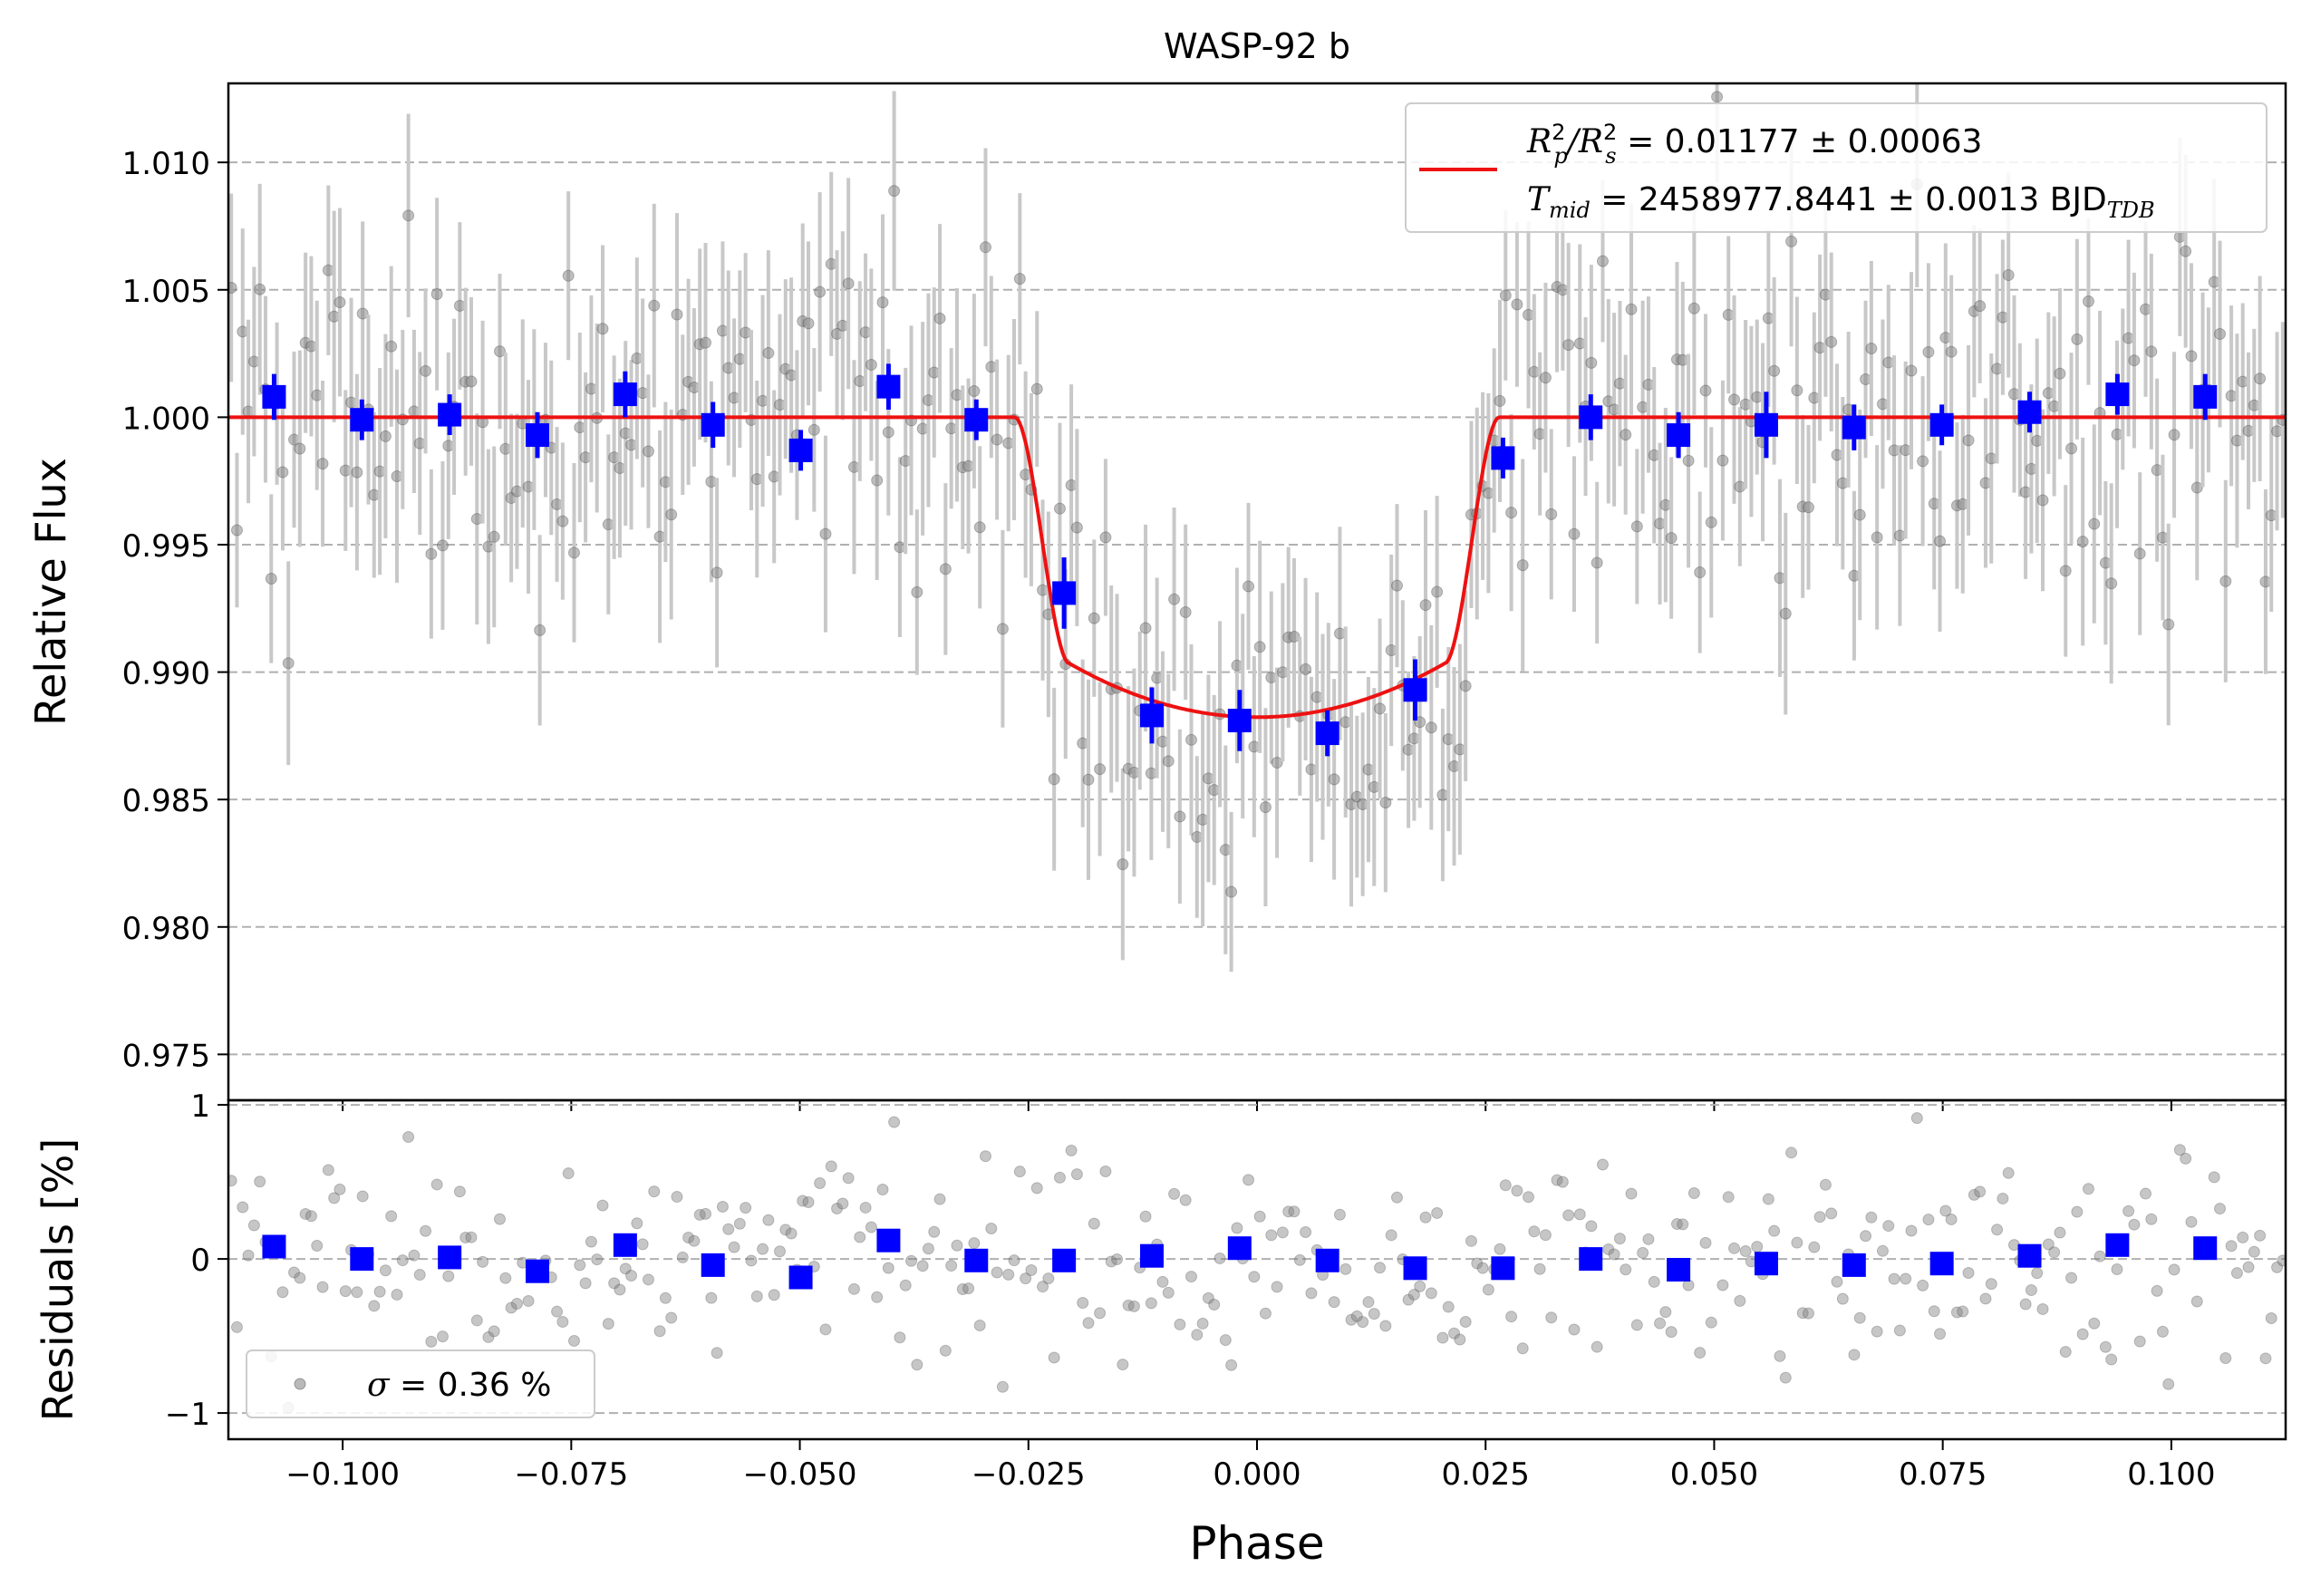 The image size is (2311, 1596). I want to click on bottom-y-ticks: −1 0 1, so click(196, 1260).